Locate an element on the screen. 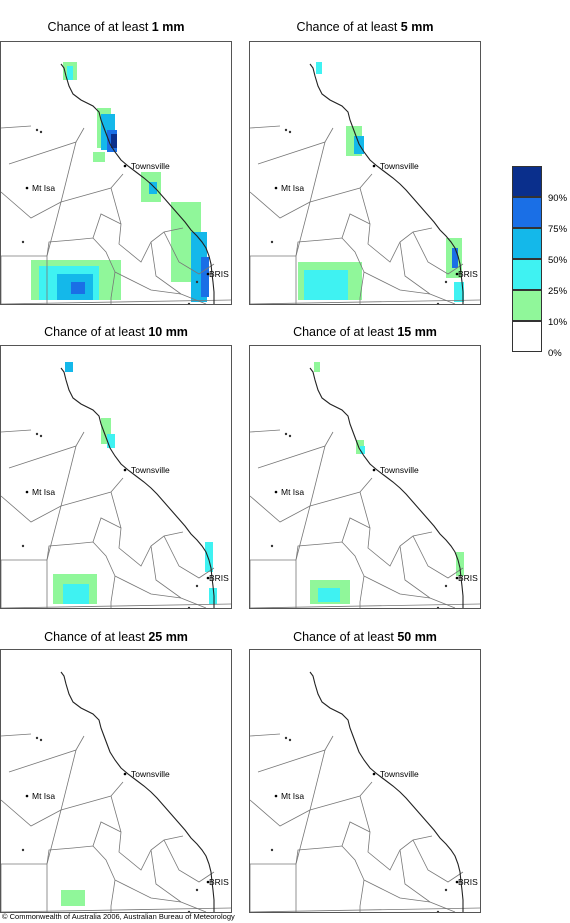  map-10mm: Townsville Mt Isa BRIS is located at coordinates (116, 477).